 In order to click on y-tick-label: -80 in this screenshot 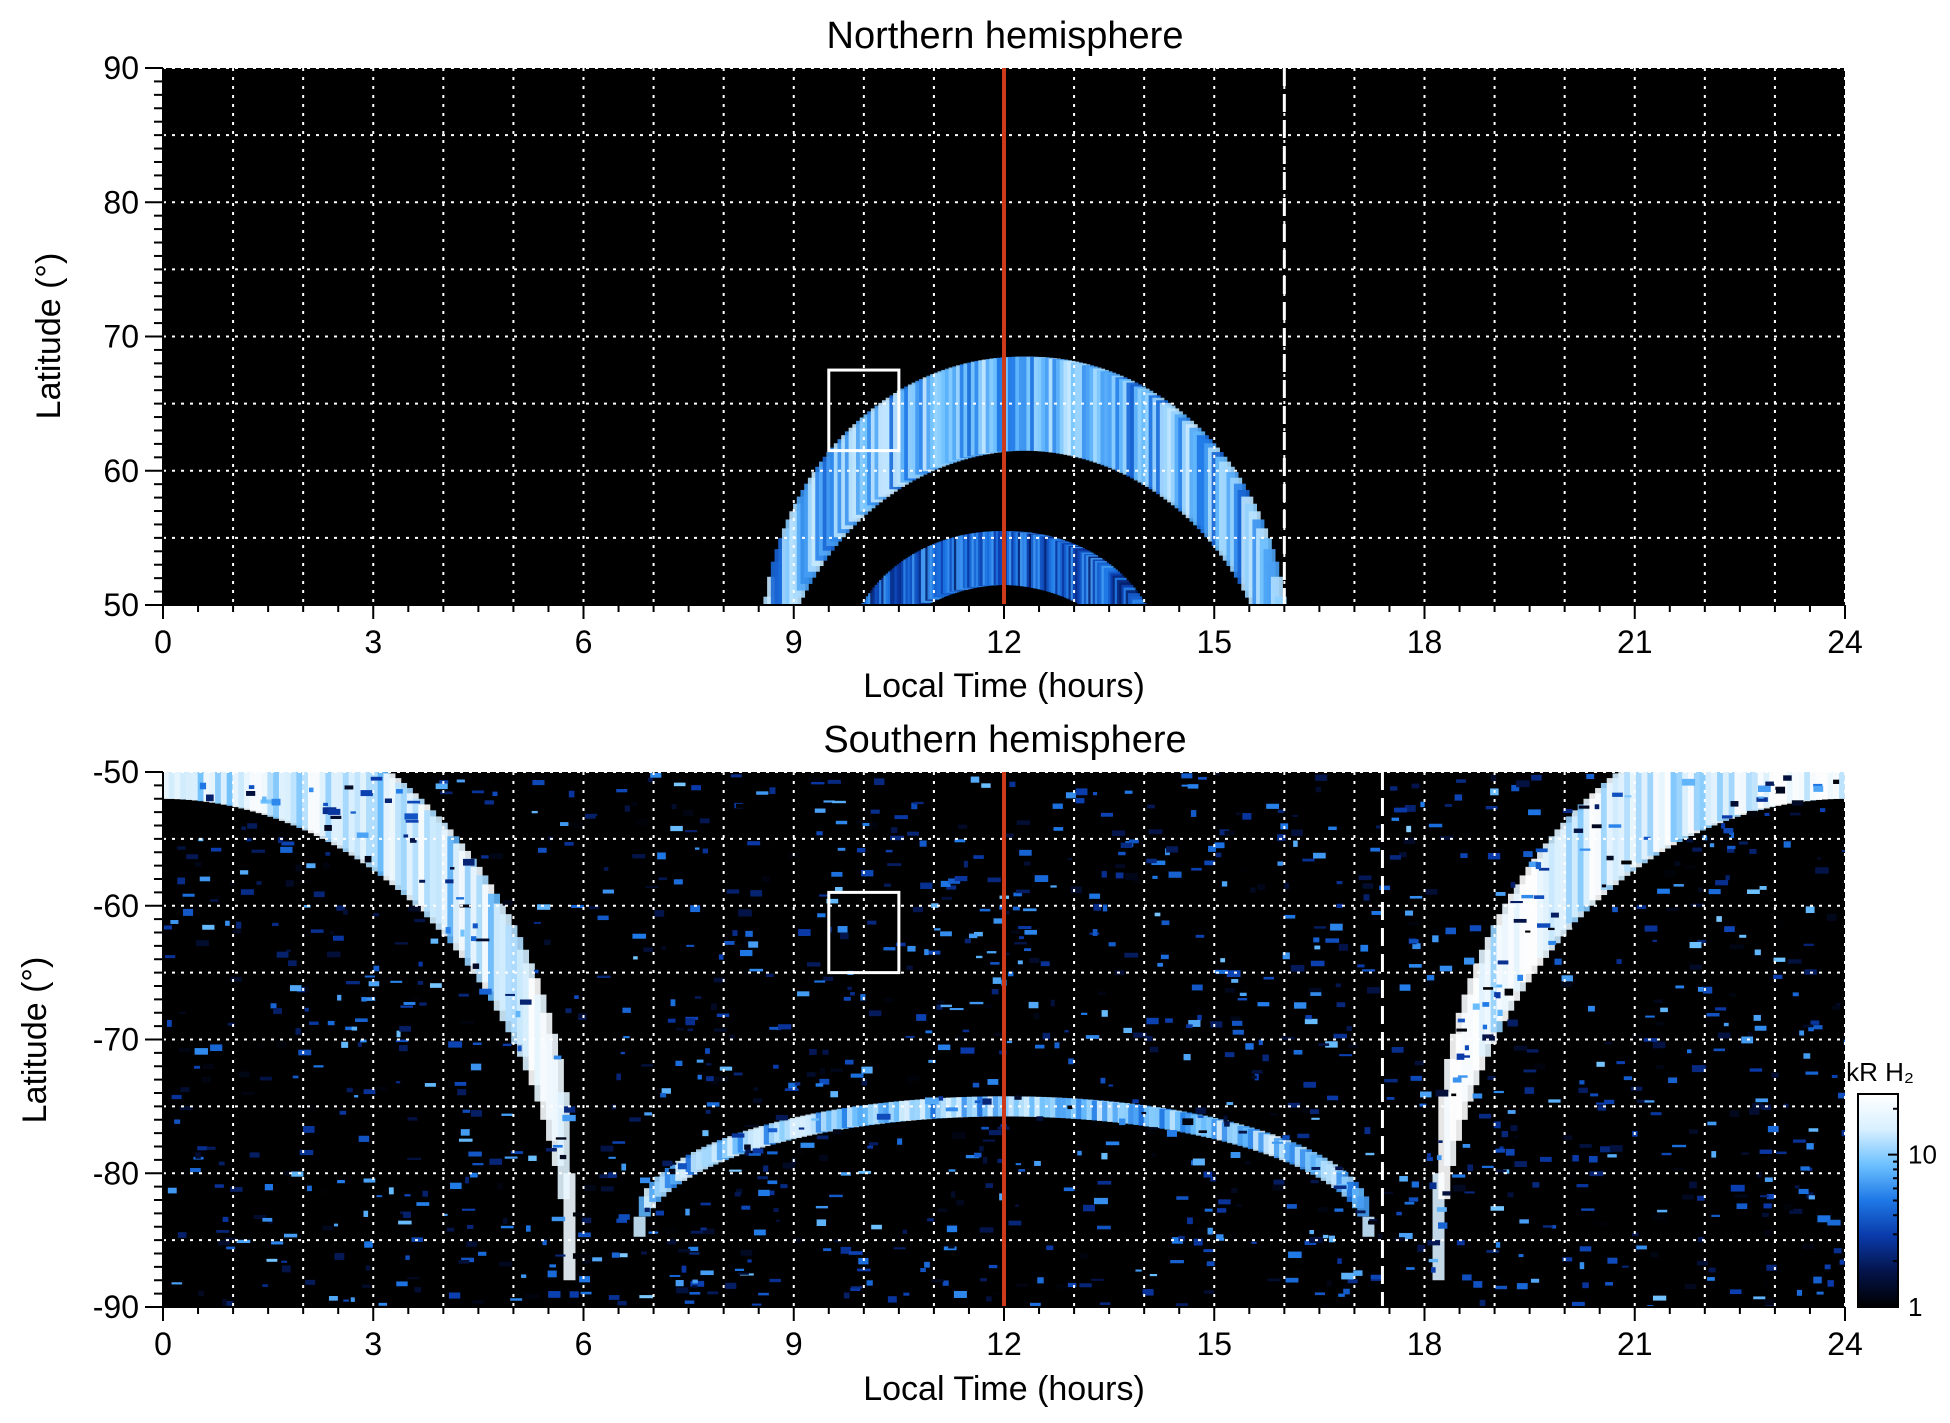, I will do `click(116, 1173)`.